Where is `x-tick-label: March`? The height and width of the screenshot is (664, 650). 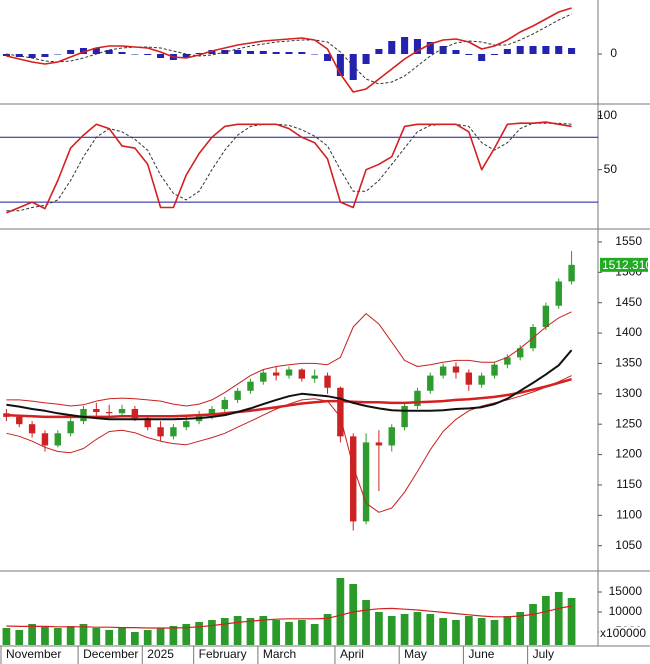 x-tick-label: March is located at coordinates (279, 654).